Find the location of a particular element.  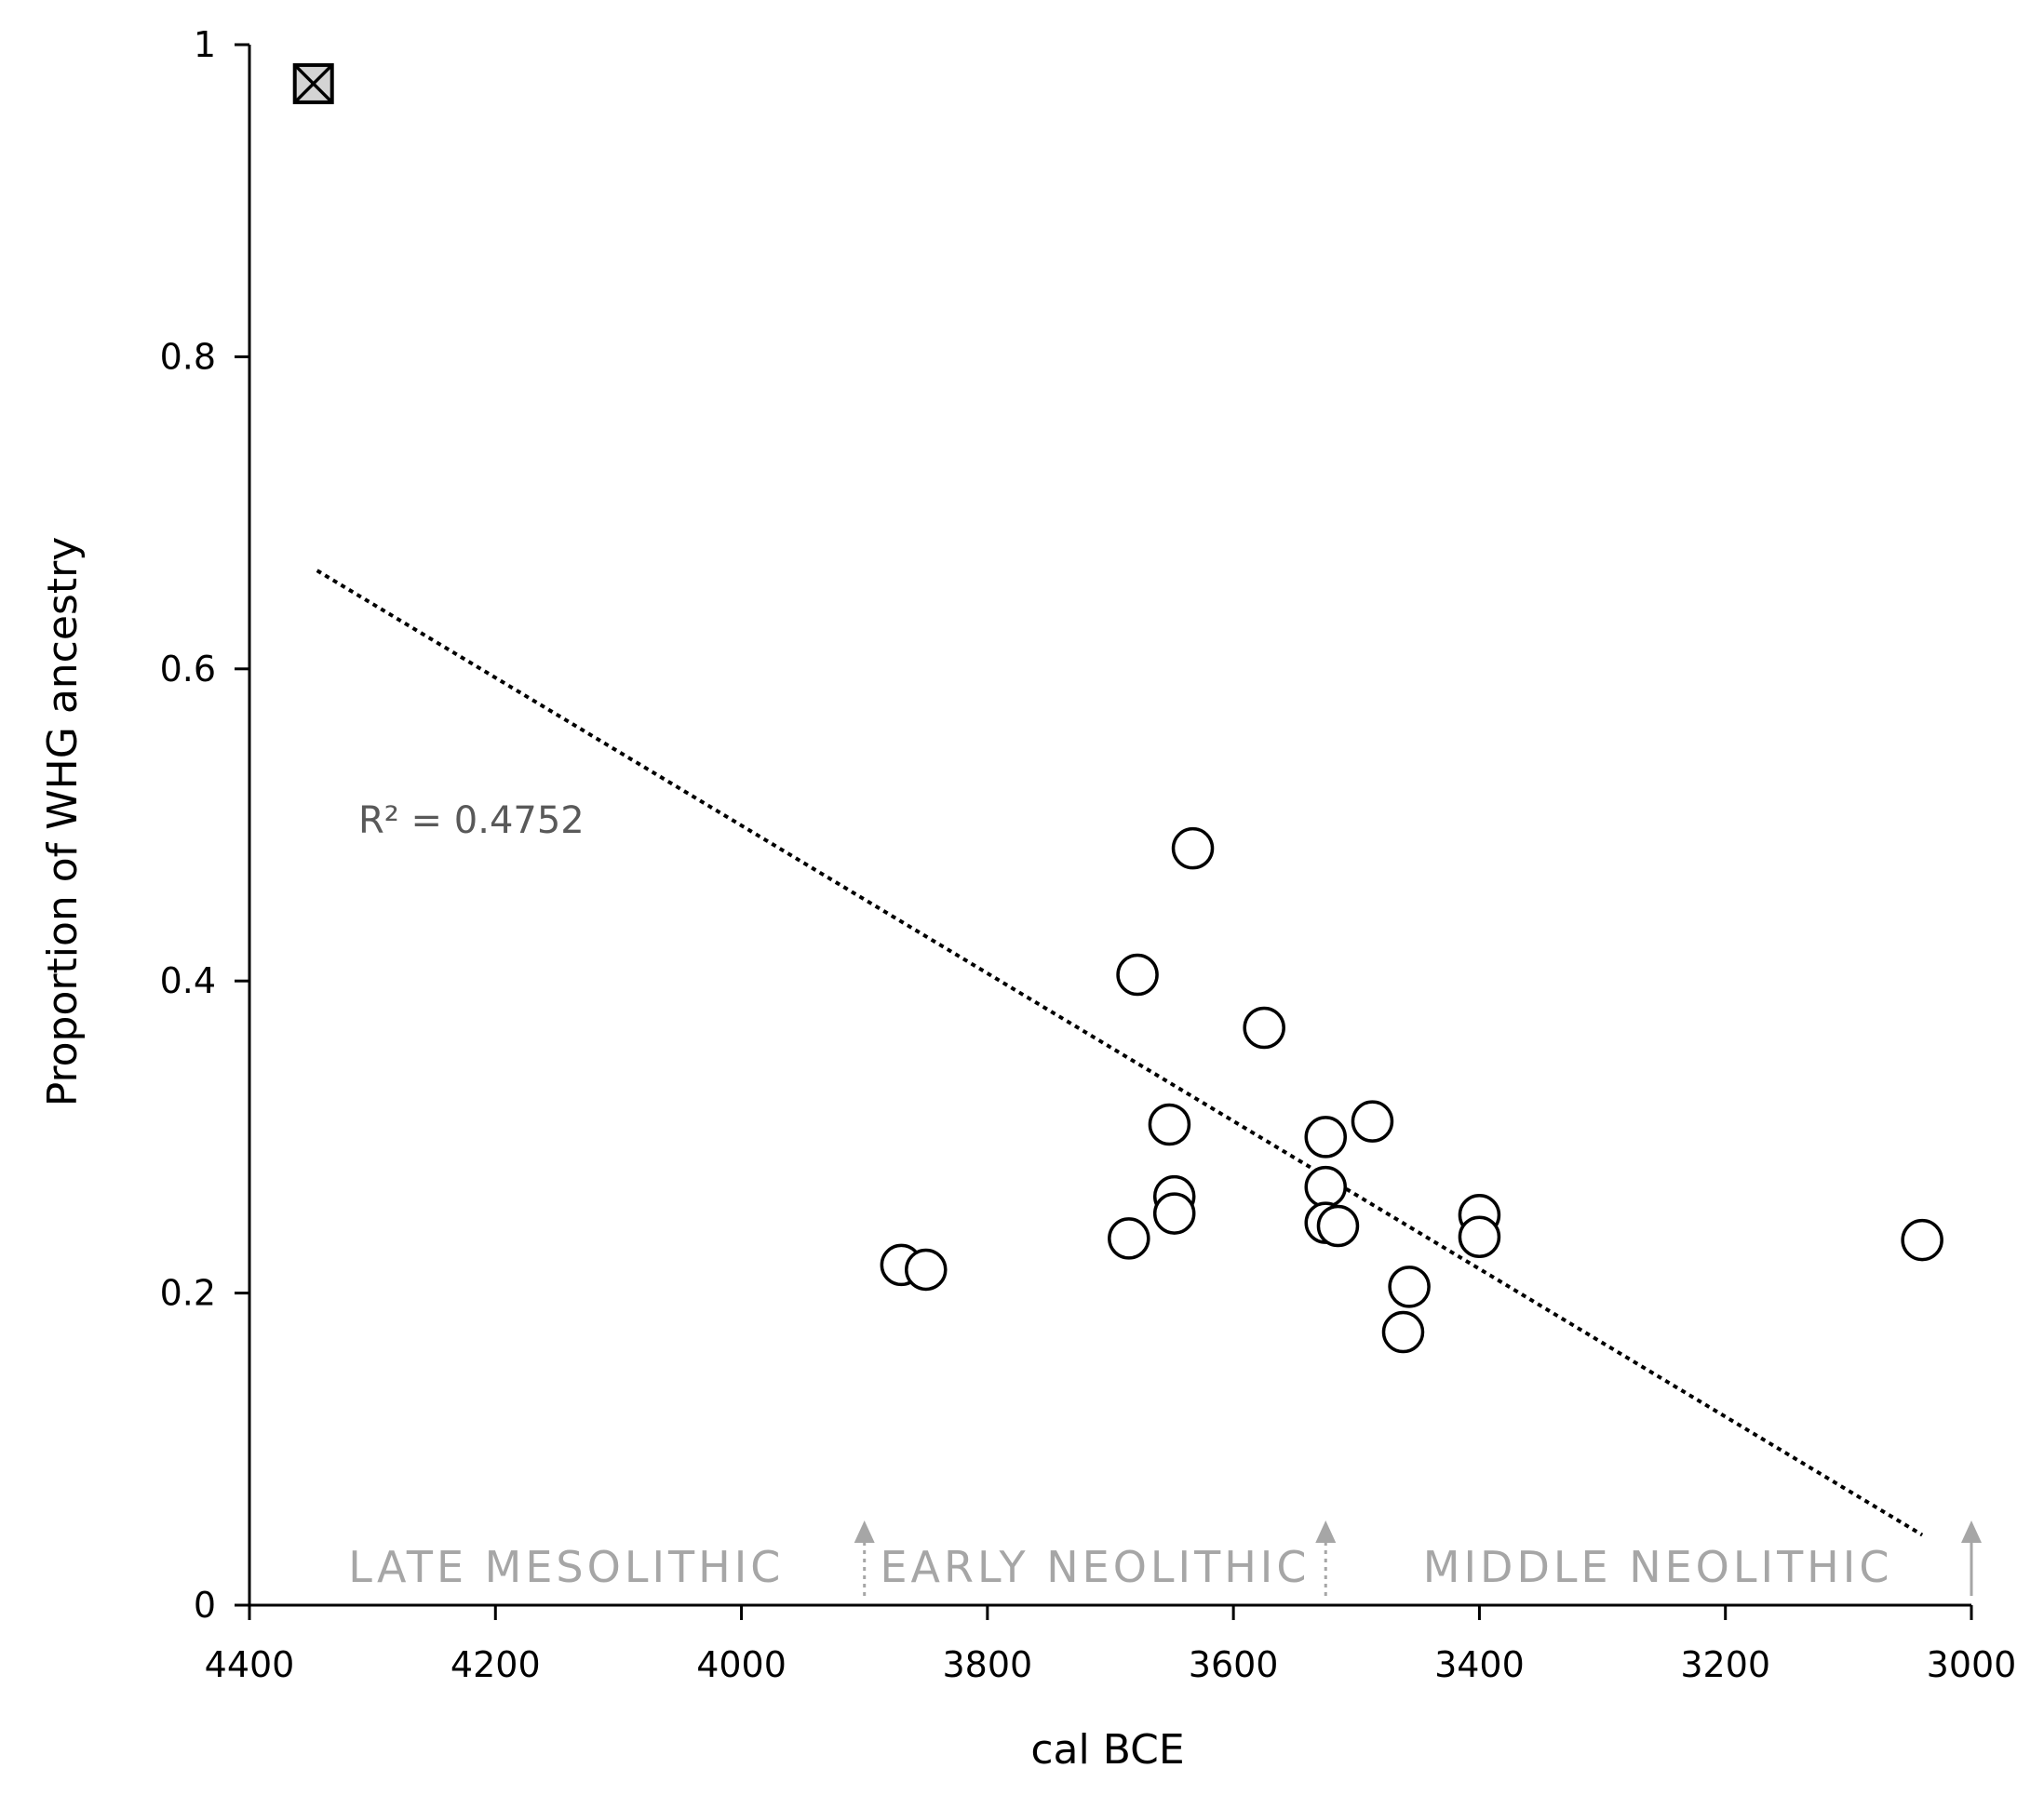

x-tick-label: 3200 is located at coordinates (1725, 1665).